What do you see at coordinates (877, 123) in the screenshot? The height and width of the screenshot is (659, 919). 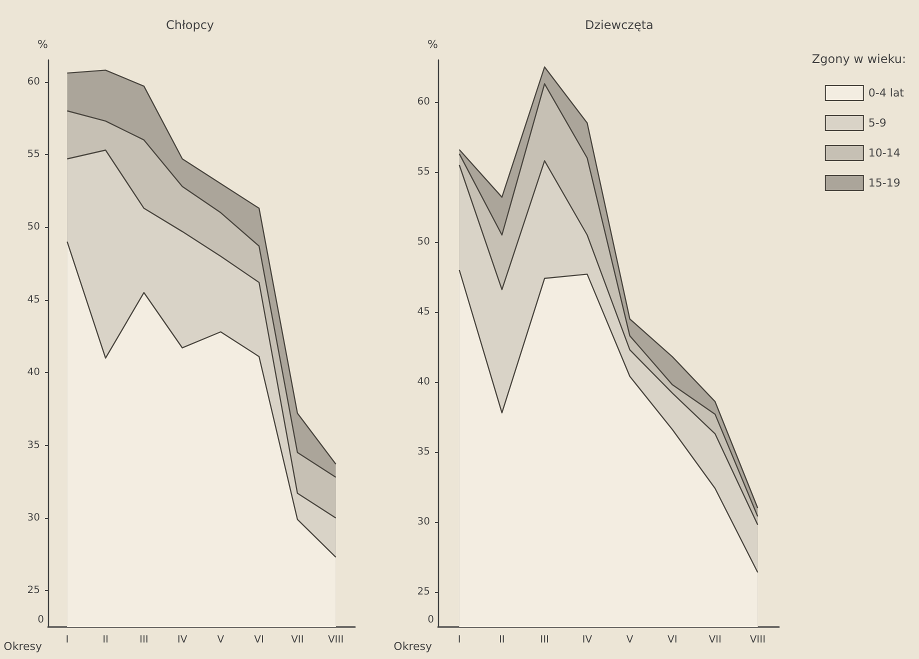 I see `legend-label: 5-9` at bounding box center [877, 123].